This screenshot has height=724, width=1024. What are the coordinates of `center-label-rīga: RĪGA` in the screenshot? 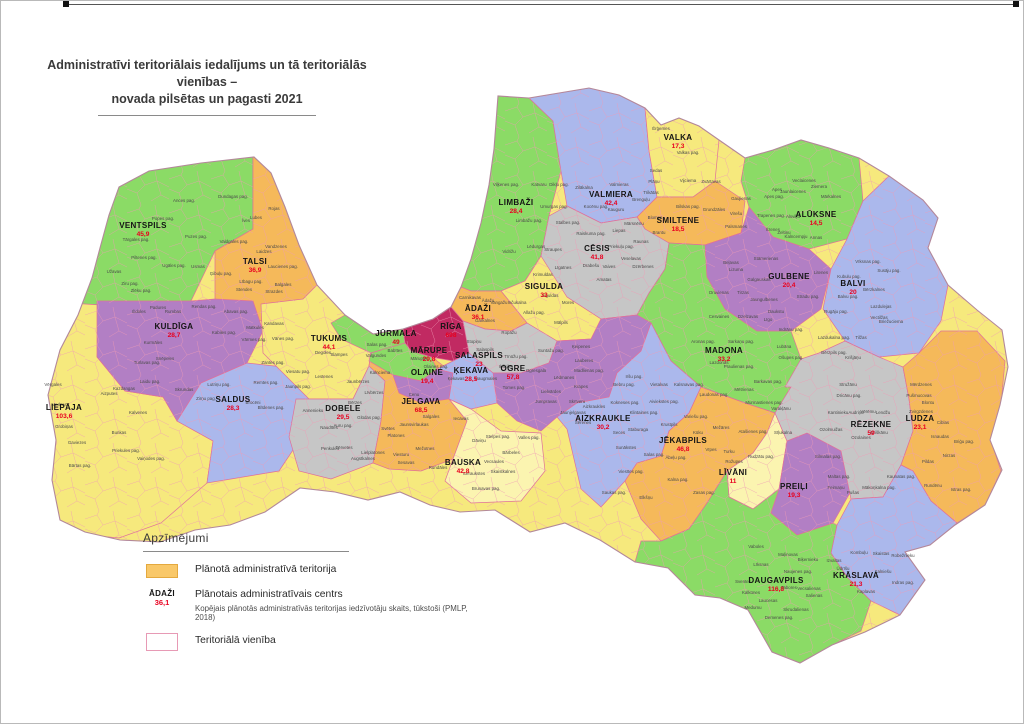 It's located at (450, 326).